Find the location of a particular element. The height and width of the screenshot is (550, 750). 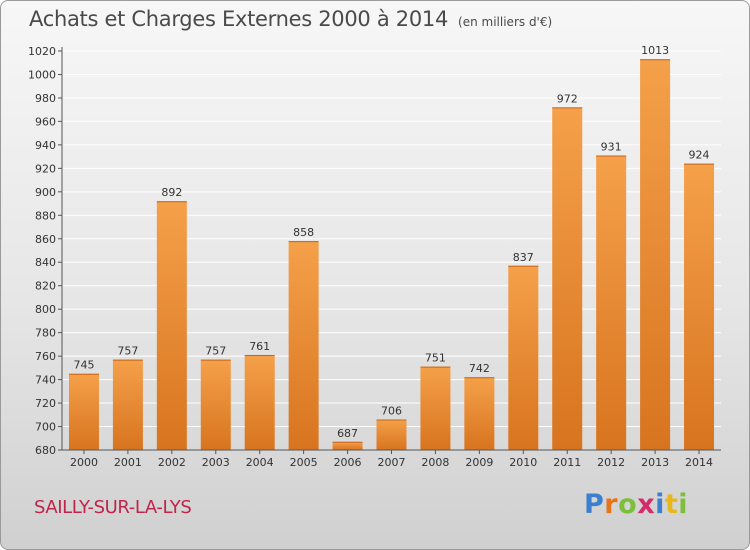

x-tick-label: 2005 is located at coordinates (304, 462).